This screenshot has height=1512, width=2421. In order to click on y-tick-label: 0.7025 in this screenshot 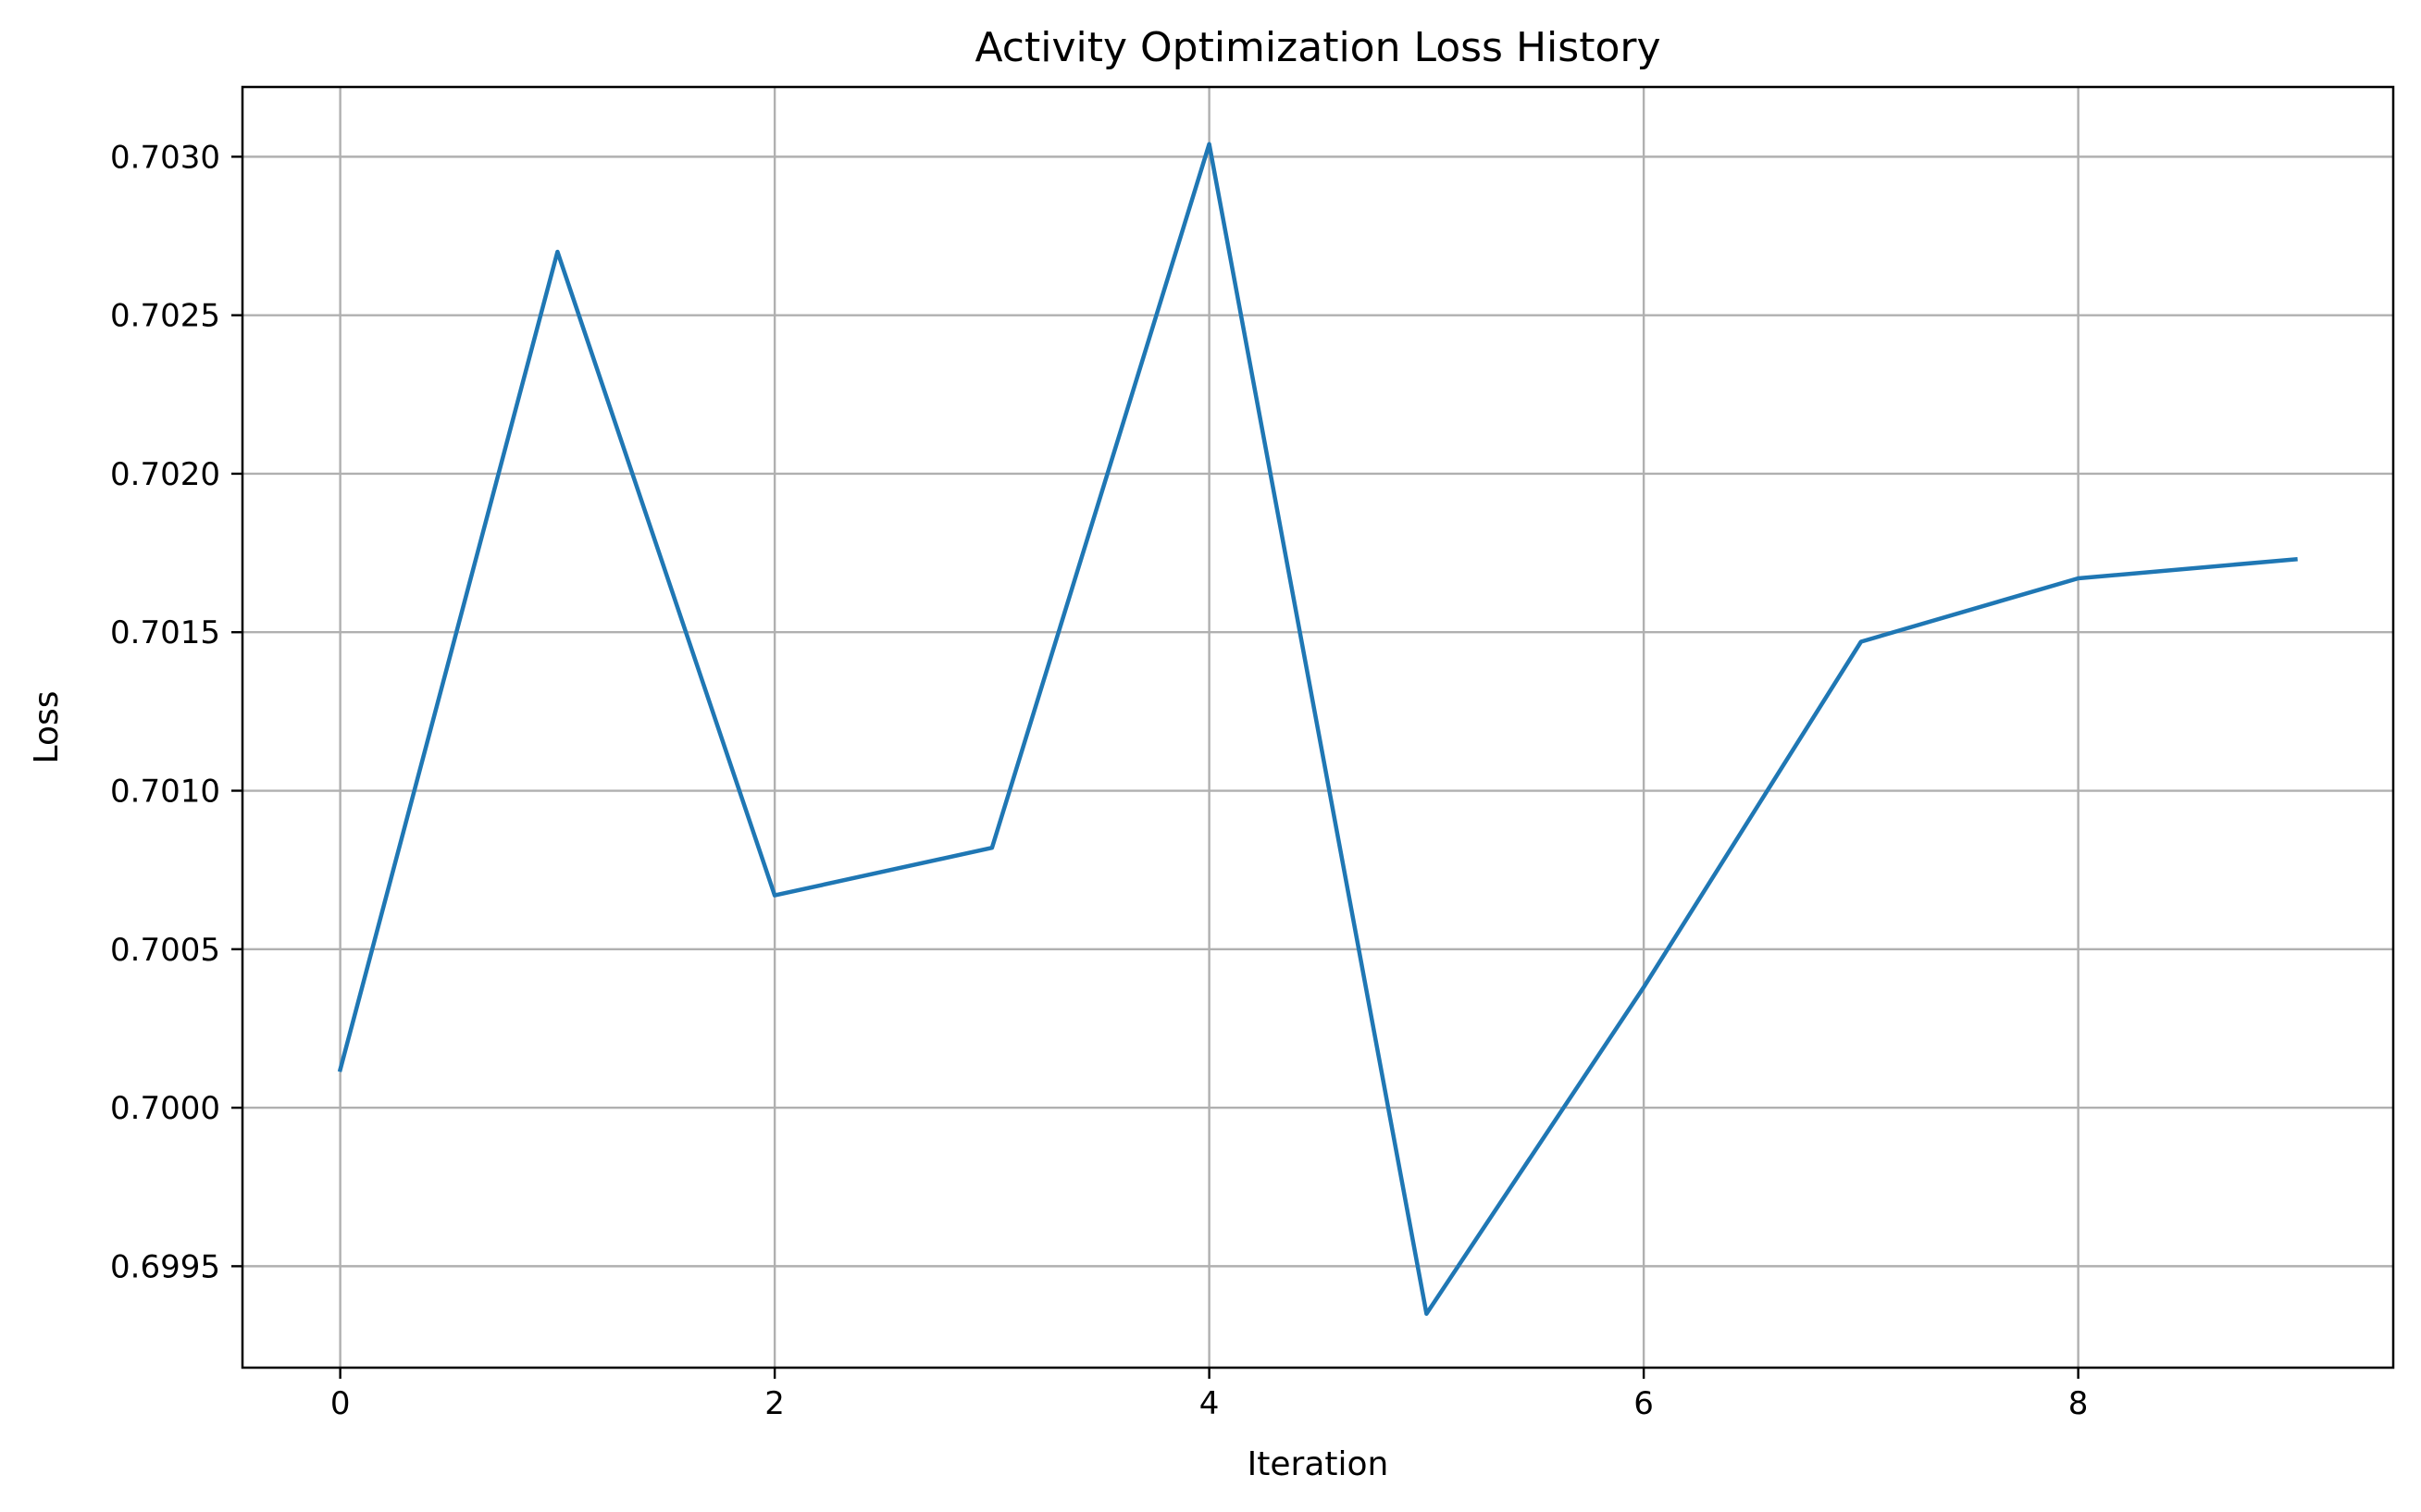, I will do `click(165, 316)`.